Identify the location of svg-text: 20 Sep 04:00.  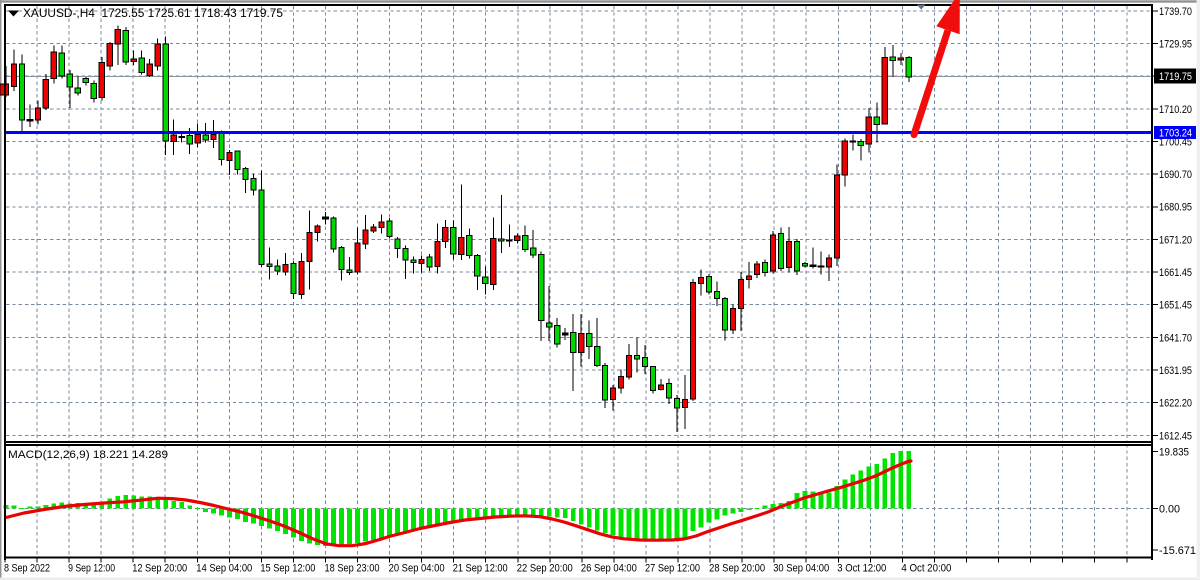
(417, 569).